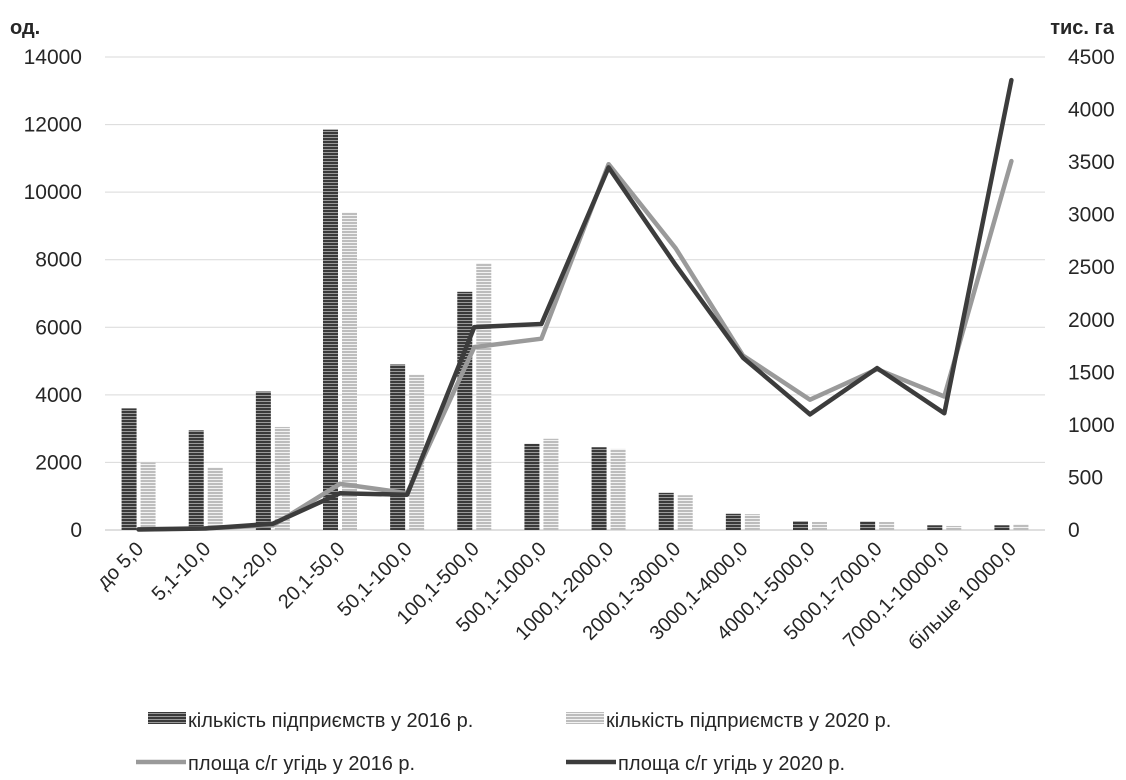 This screenshot has width=1126, height=780. What do you see at coordinates (25, 28) in the screenshot?
I see `left-axis-label: од.` at bounding box center [25, 28].